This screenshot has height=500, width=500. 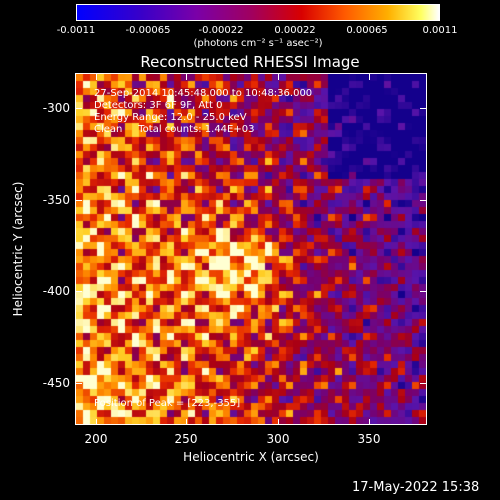 I want to click on x-tick-label: 300, so click(x=278, y=439).